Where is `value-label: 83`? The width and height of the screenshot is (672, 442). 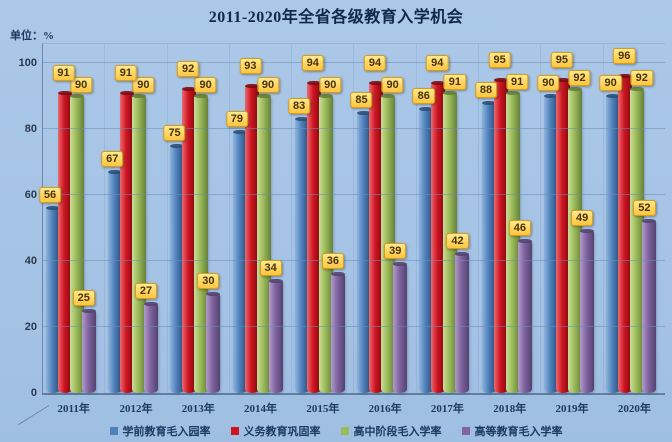 value-label: 83 is located at coordinates (299, 106).